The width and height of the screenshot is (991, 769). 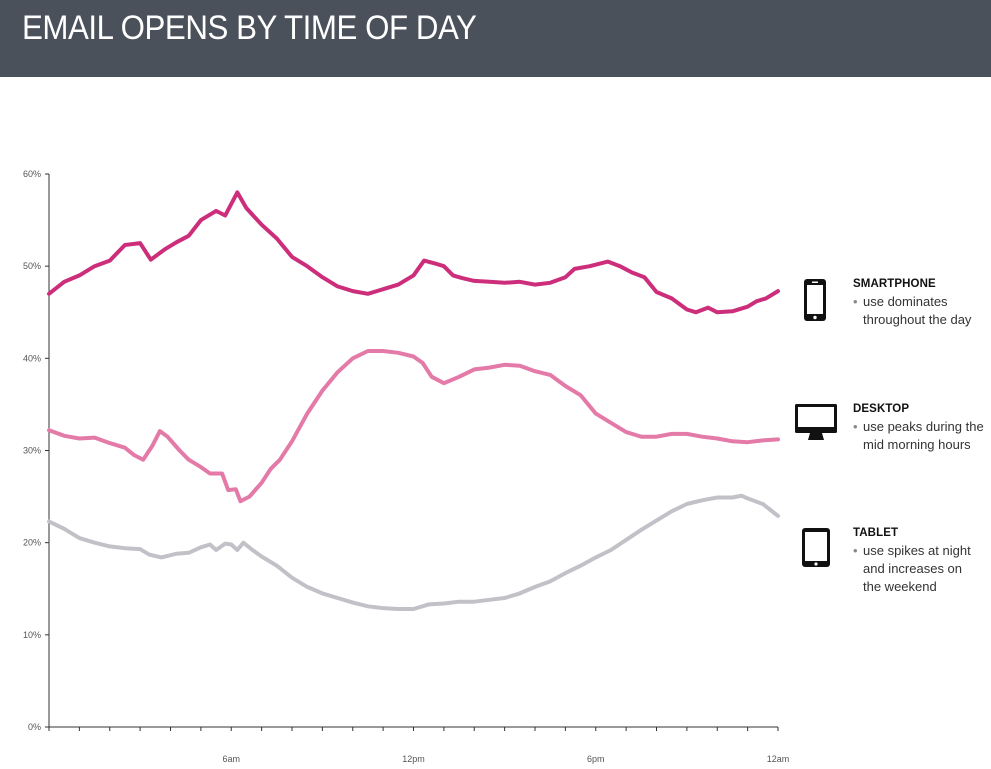 I want to click on legend-desc-line: and increases on, so click(x=913, y=568).